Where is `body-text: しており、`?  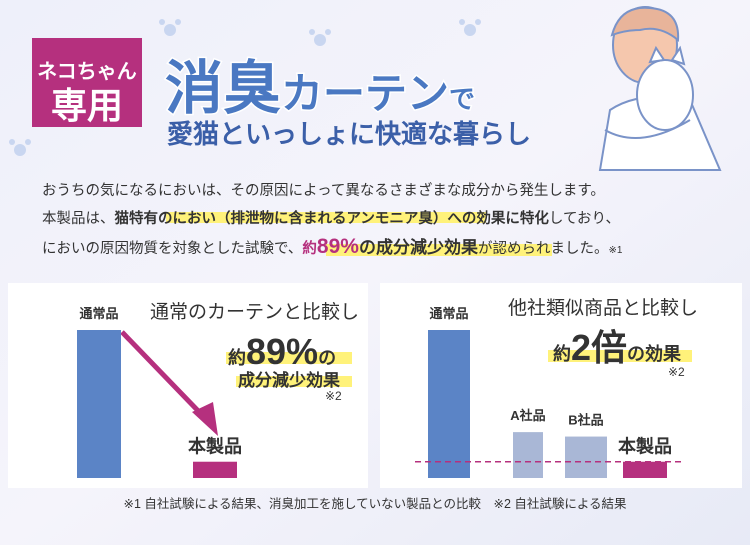
body-text: しており、 is located at coordinates (584, 218).